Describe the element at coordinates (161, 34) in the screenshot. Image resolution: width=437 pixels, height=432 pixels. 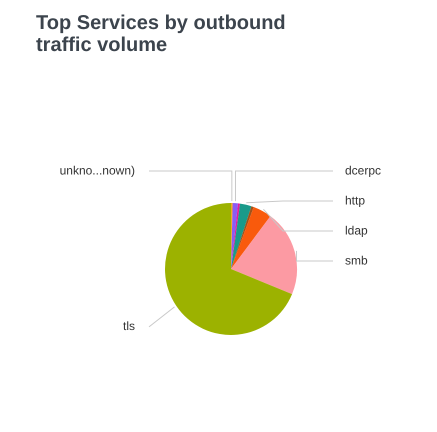
I see `chart-title: Top Services by outbound traffic volume` at that location.